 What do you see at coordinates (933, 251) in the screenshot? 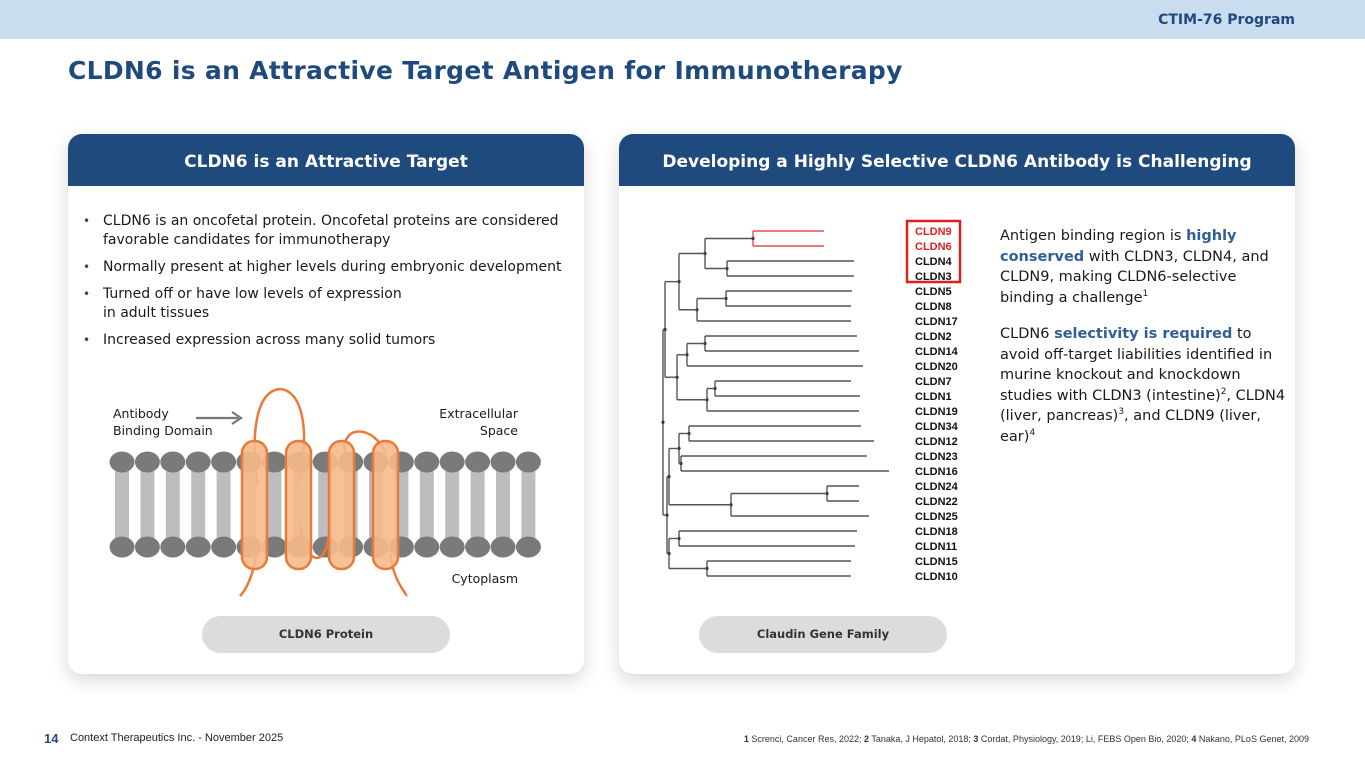
I see `highlight-box` at bounding box center [933, 251].